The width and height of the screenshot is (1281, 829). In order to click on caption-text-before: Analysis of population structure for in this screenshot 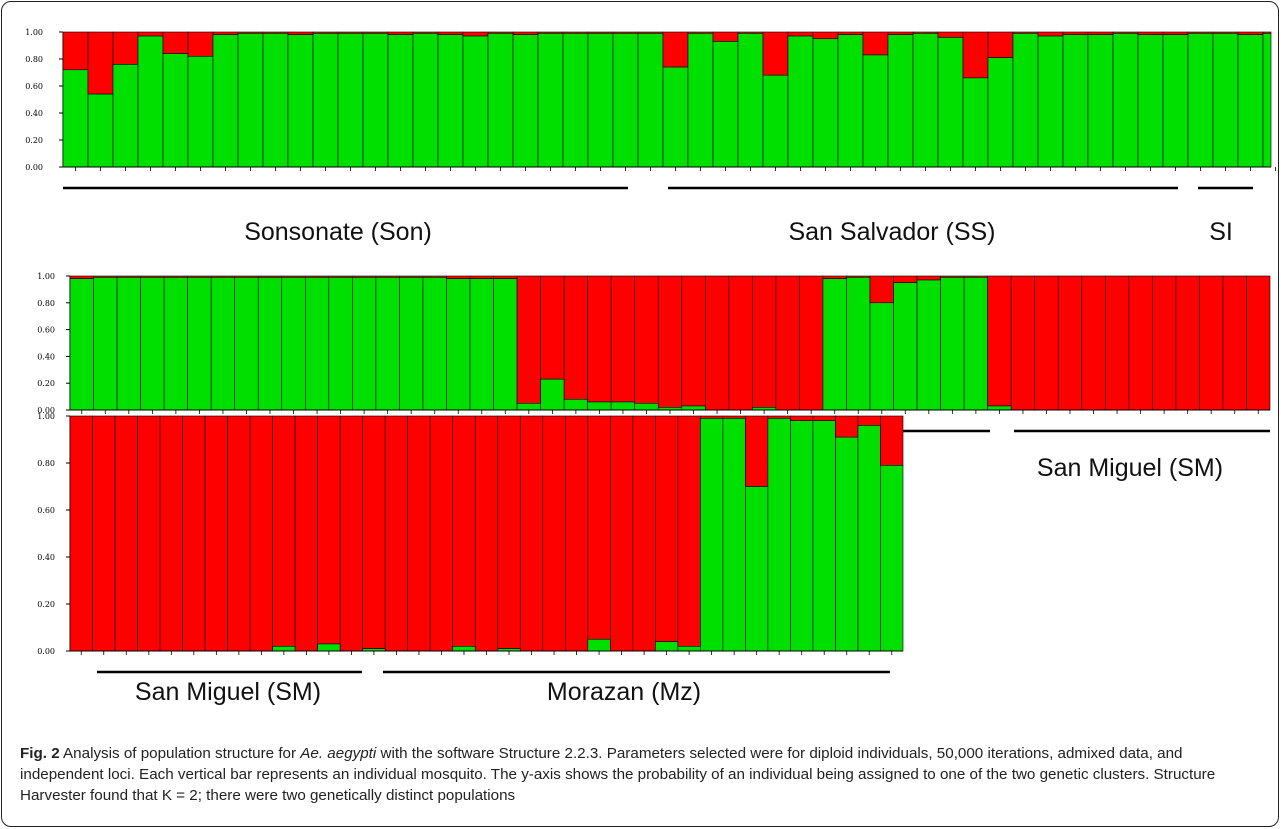, I will do `click(180, 753)`.